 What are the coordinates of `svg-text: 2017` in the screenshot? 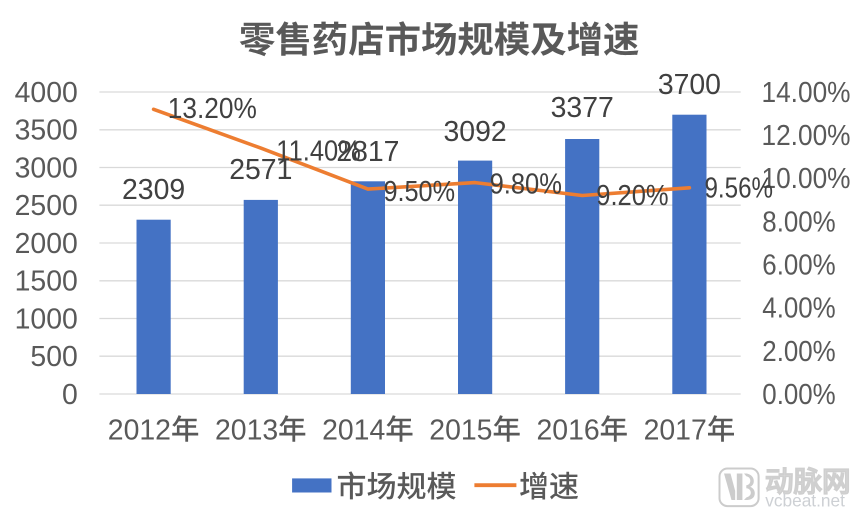 It's located at (675, 430).